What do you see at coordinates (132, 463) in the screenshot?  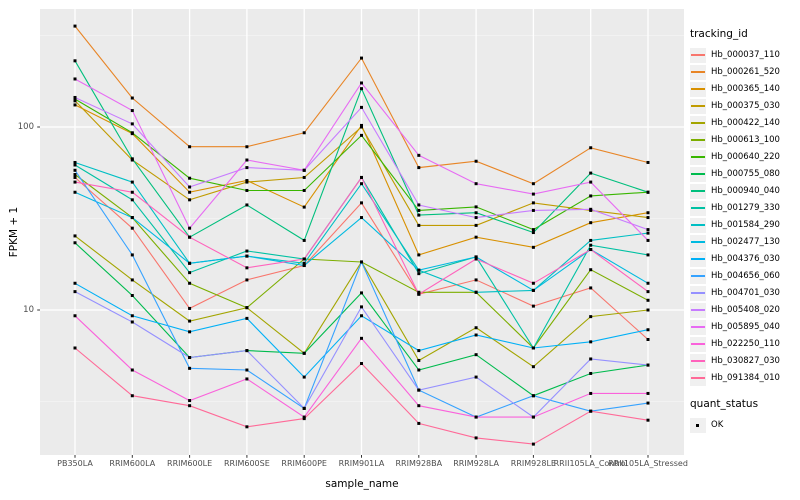 I see `x-tick-label-RRIM600LA: RRIM600LA` at bounding box center [132, 463].